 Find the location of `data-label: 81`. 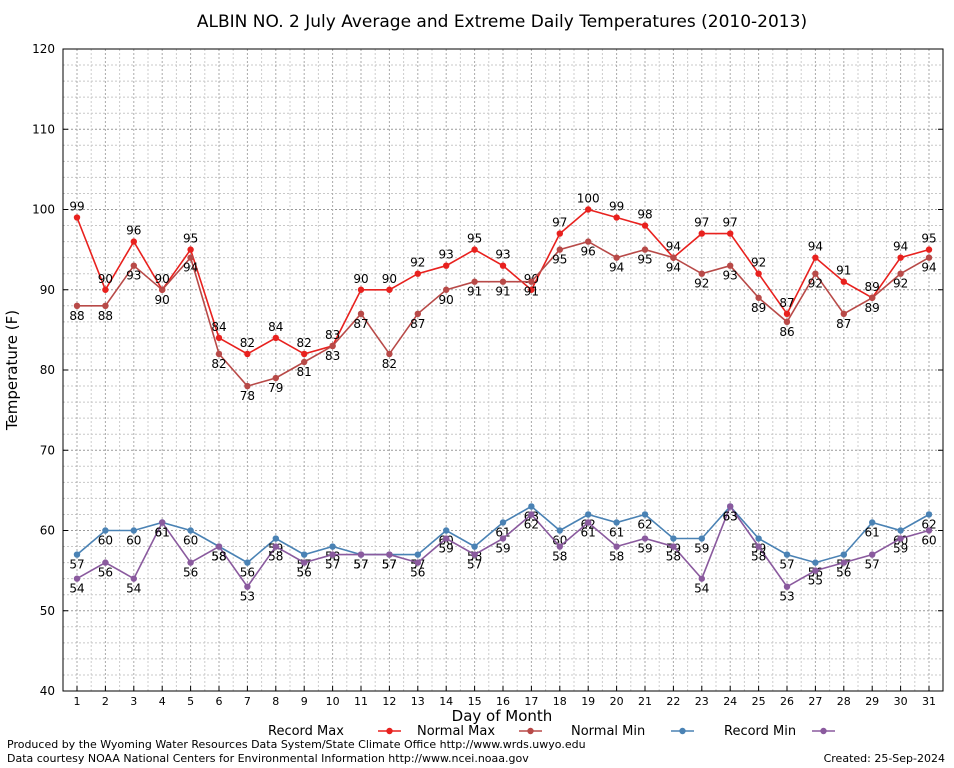

data-label: 81 is located at coordinates (304, 372).